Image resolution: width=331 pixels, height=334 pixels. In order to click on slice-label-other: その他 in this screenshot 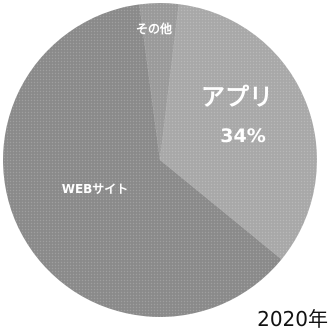, I will do `click(154, 28)`.